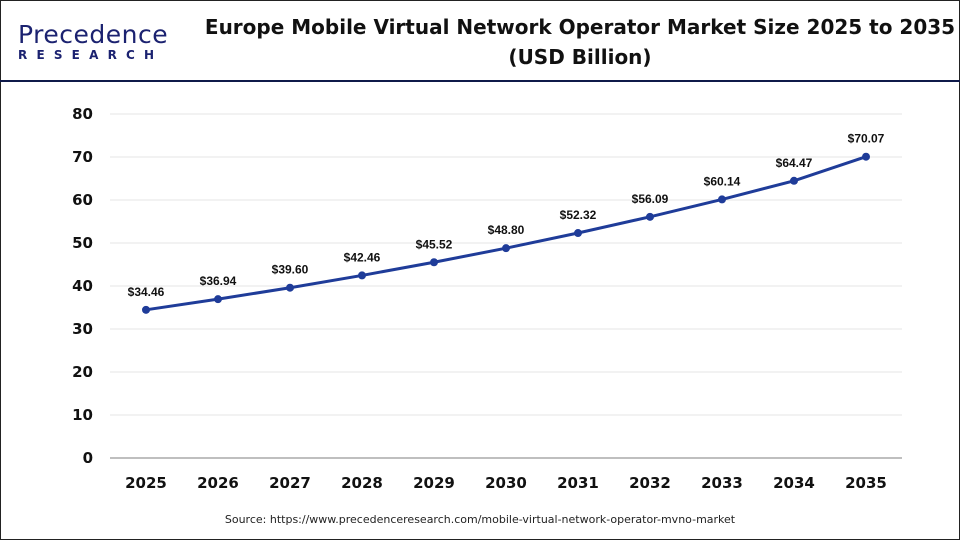  What do you see at coordinates (82, 114) in the screenshot?
I see `y-tick-label: 80` at bounding box center [82, 114].